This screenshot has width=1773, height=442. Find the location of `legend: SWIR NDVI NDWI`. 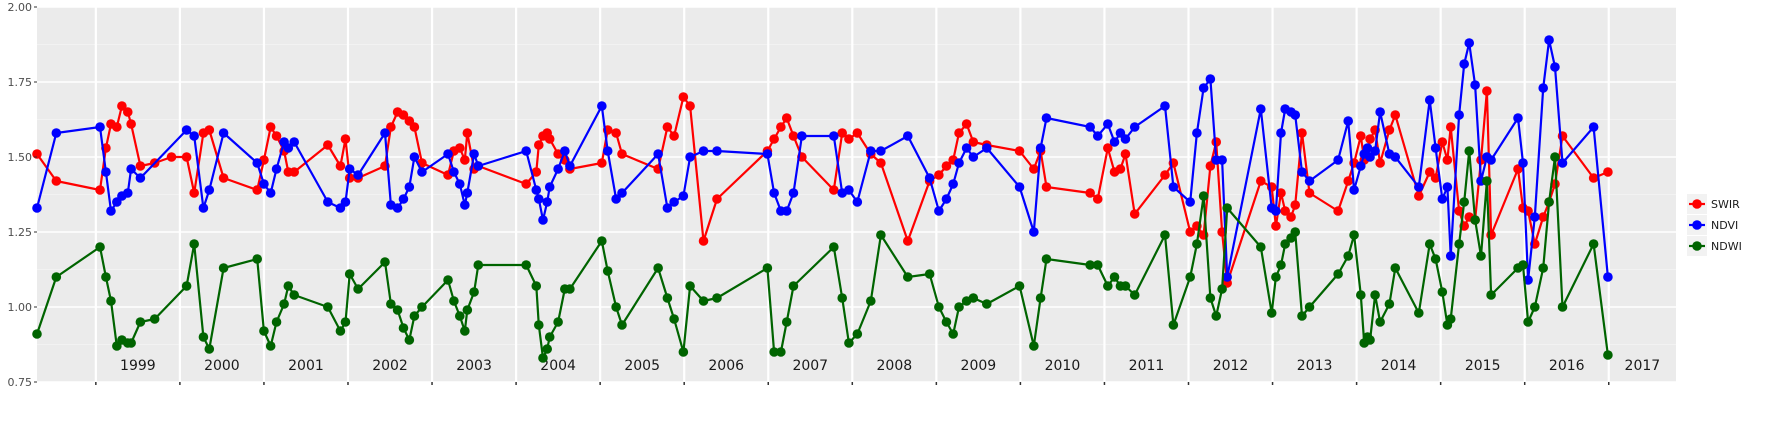

legend: SWIR NDVI NDWI is located at coordinates (1714, 225).